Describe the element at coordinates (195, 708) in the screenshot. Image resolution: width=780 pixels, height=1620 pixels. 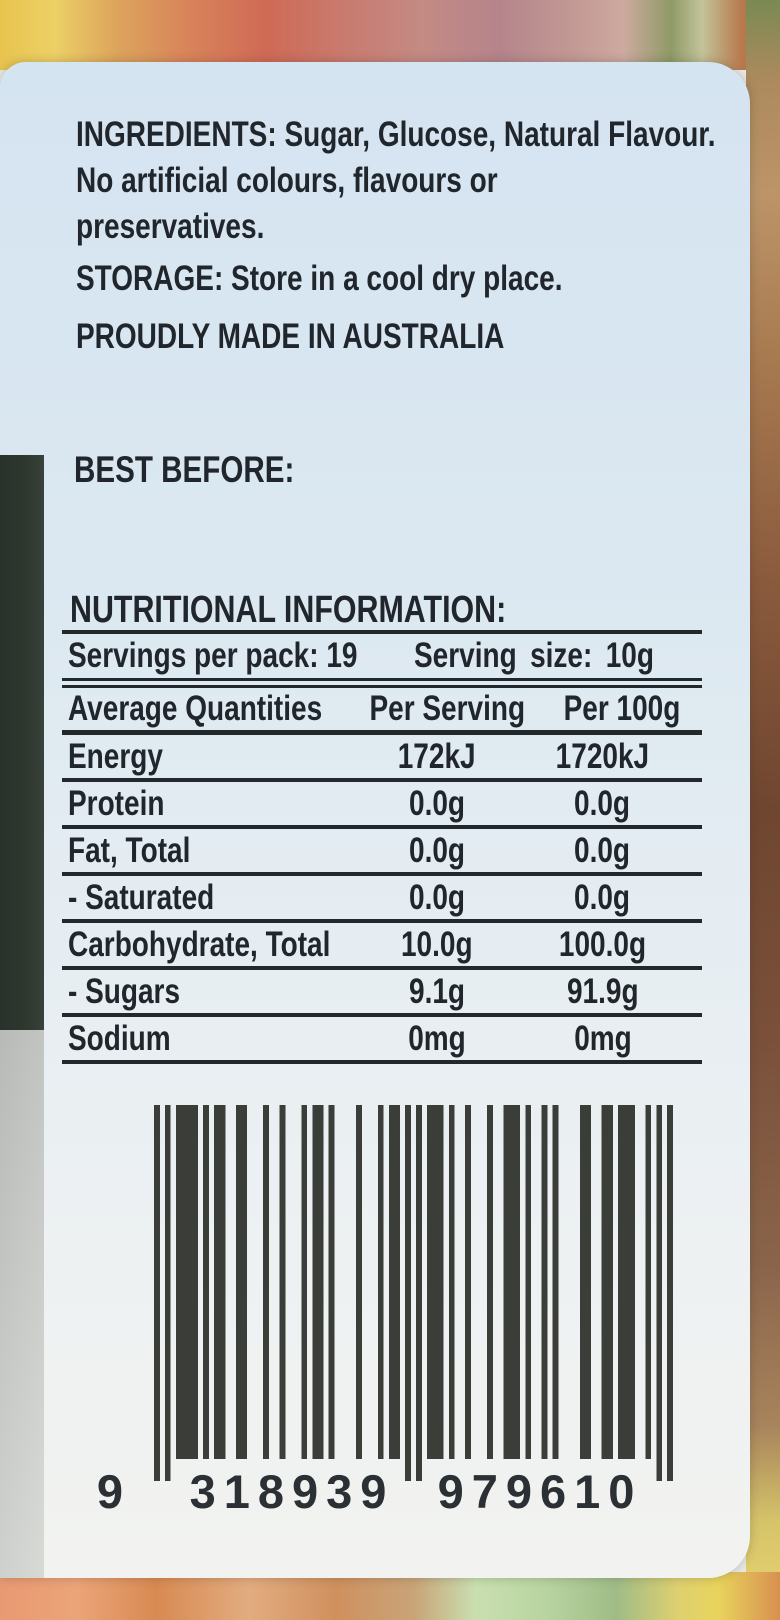
I see `header-average-quantities: Average Quantities` at that location.